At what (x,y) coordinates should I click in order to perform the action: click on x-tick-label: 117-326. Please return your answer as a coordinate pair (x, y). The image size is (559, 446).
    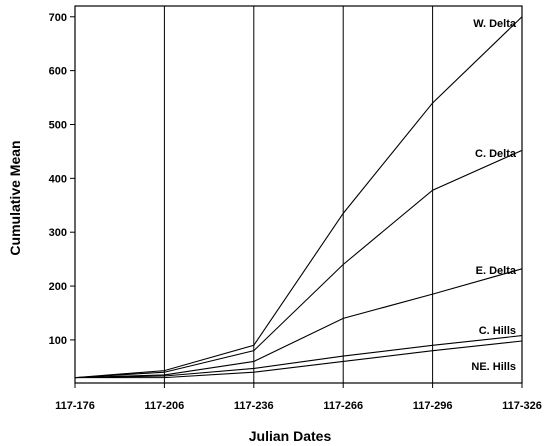
    Looking at the image, I should click on (522, 406).